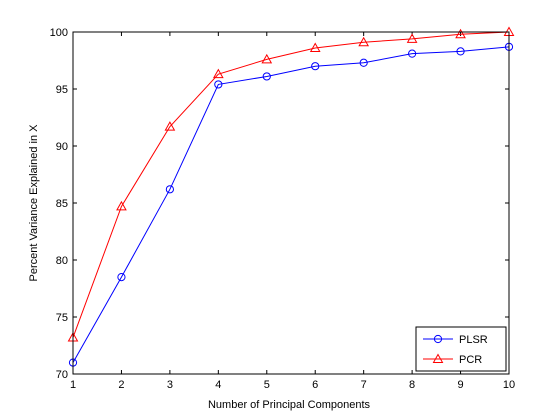  I want to click on legend-box, so click(461, 349).